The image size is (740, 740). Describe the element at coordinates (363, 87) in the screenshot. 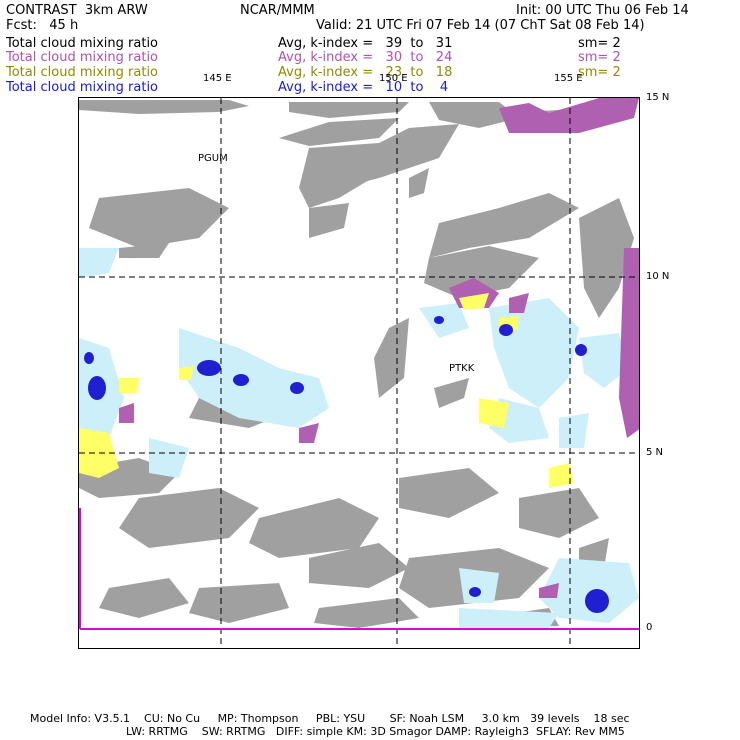

I see `field-range-4: Avg, k-index = 10 to 4` at that location.